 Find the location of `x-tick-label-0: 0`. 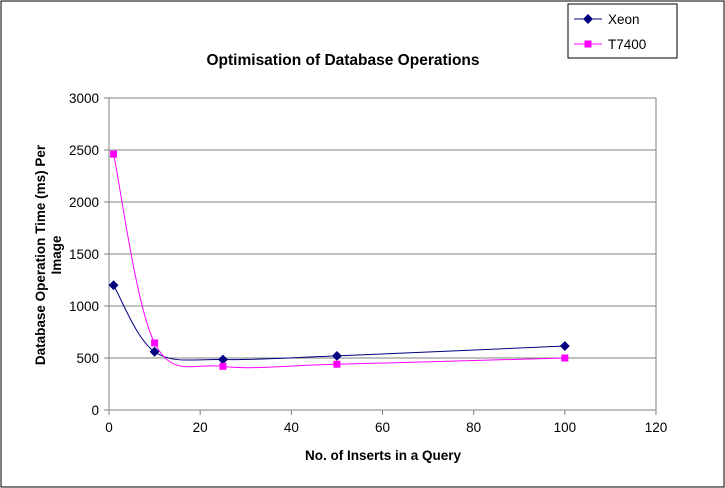

x-tick-label-0: 0 is located at coordinates (109, 427).